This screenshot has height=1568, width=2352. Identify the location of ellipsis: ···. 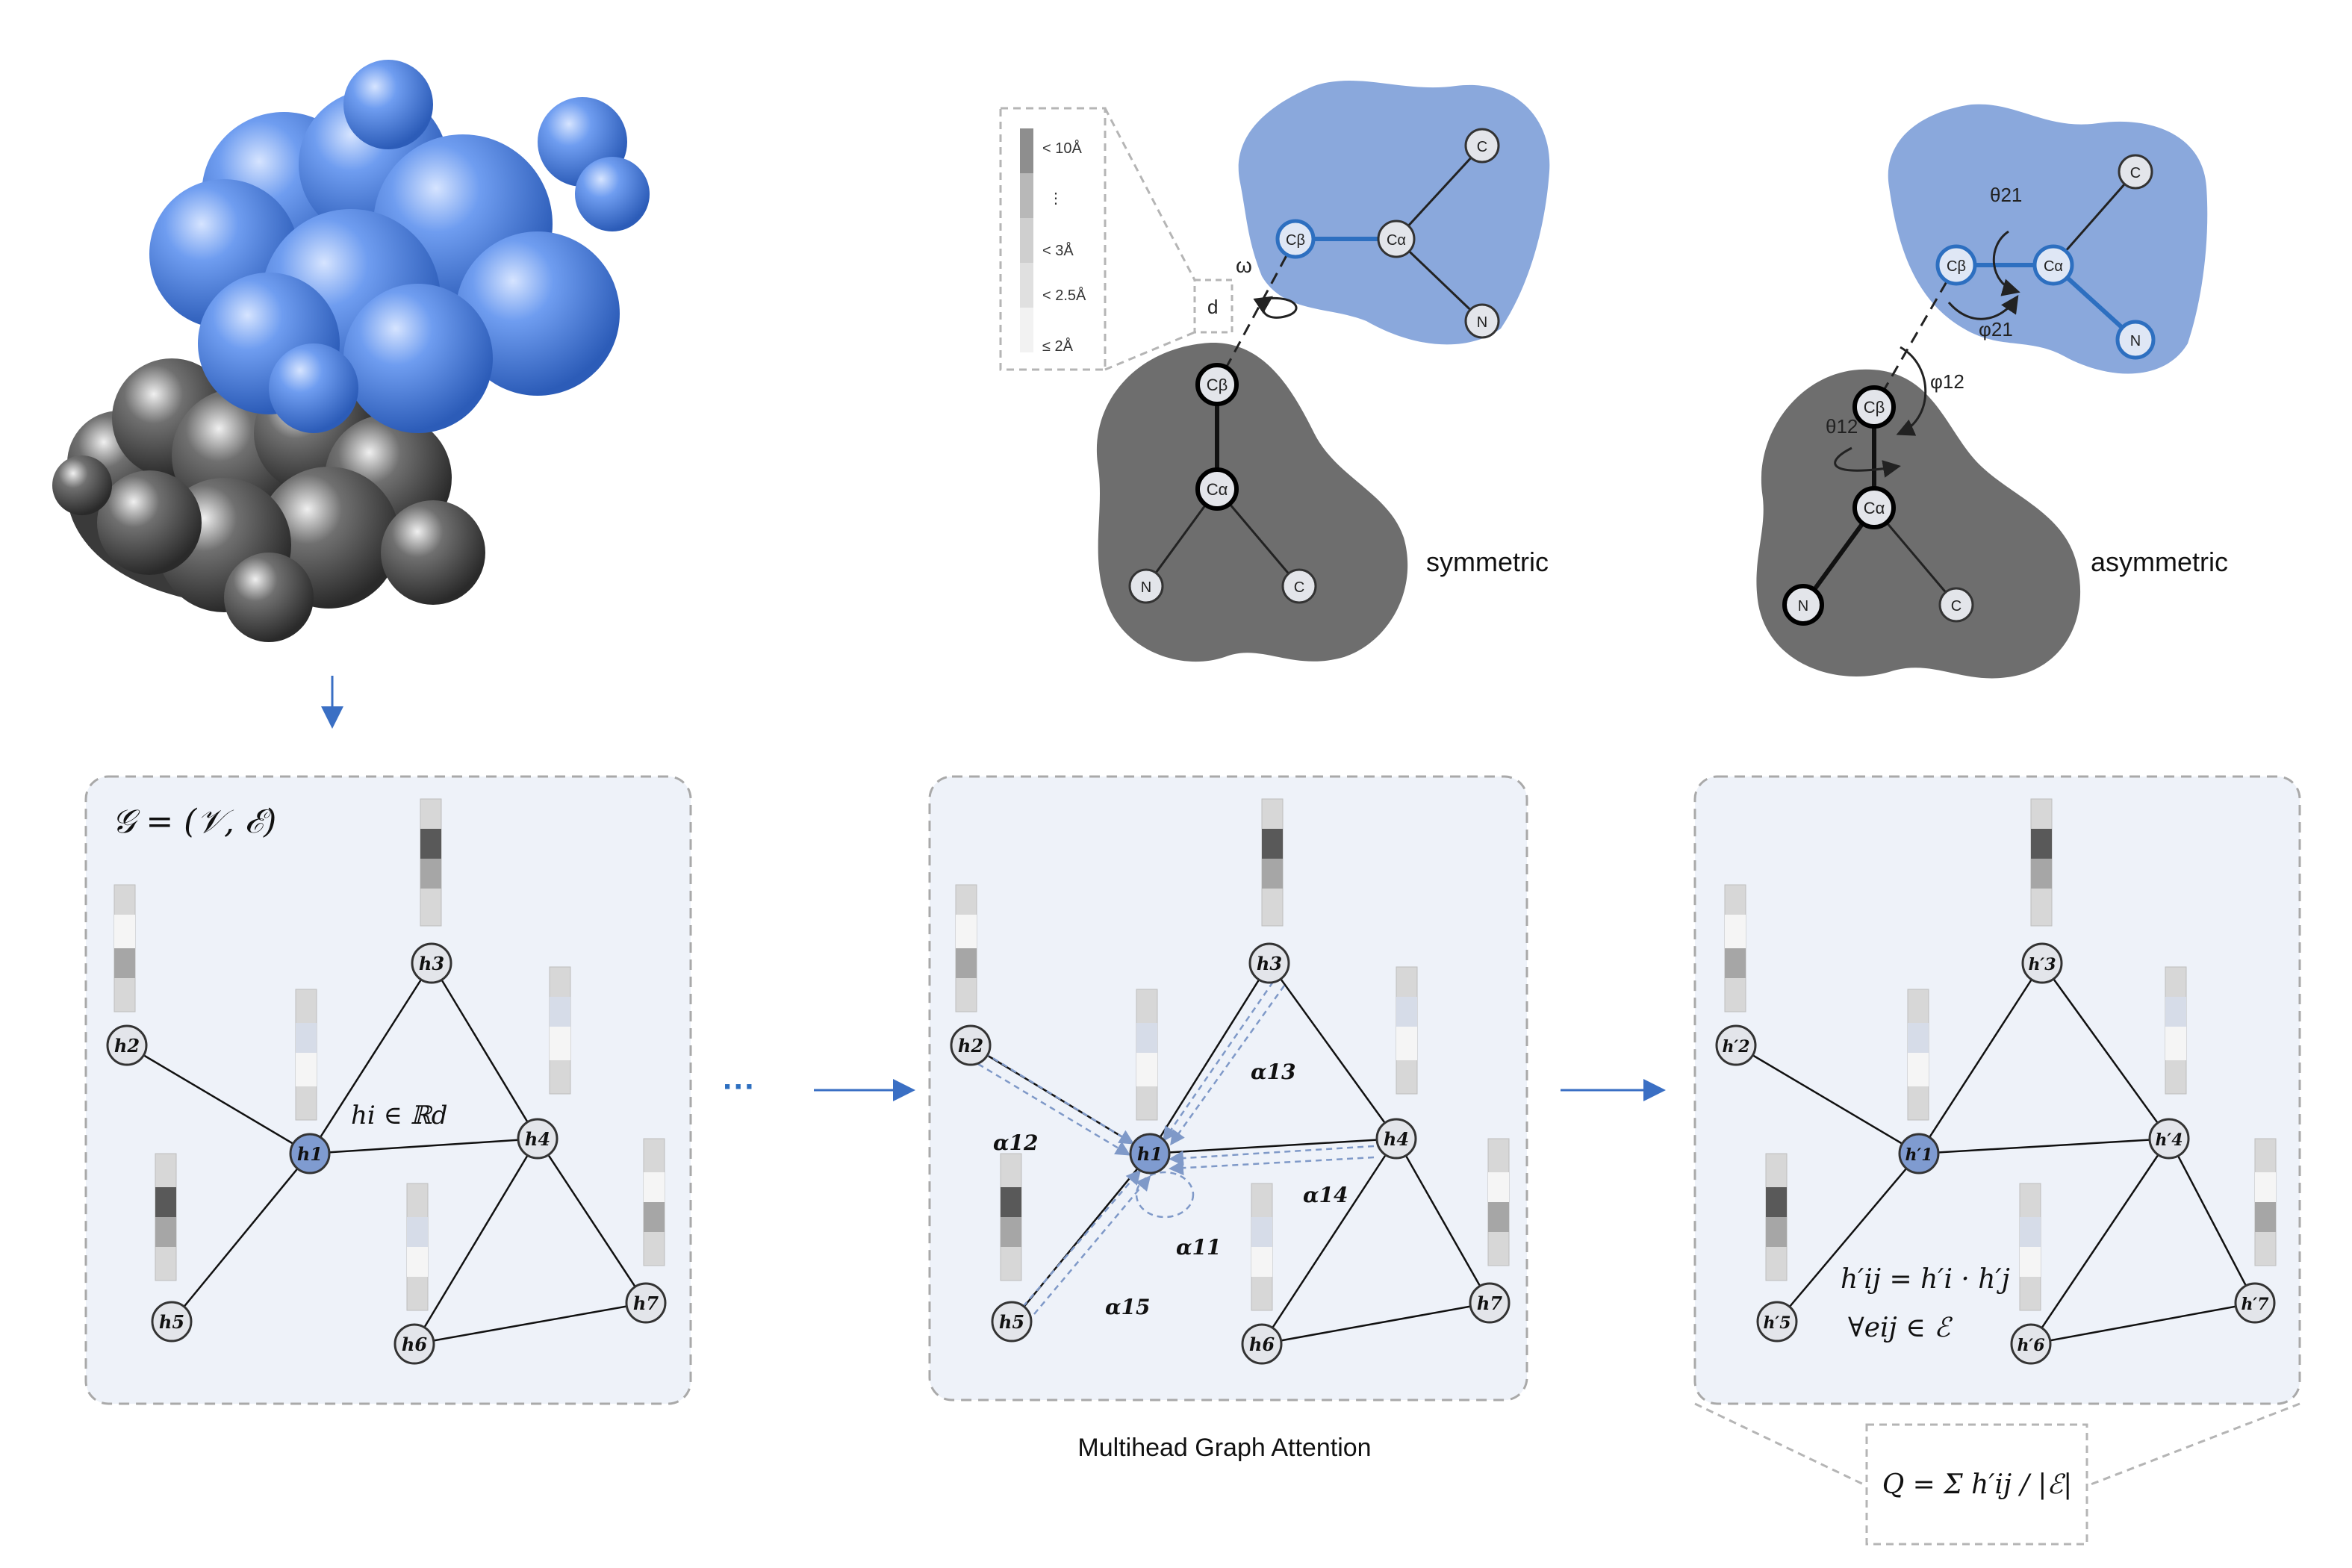
(739, 1086).